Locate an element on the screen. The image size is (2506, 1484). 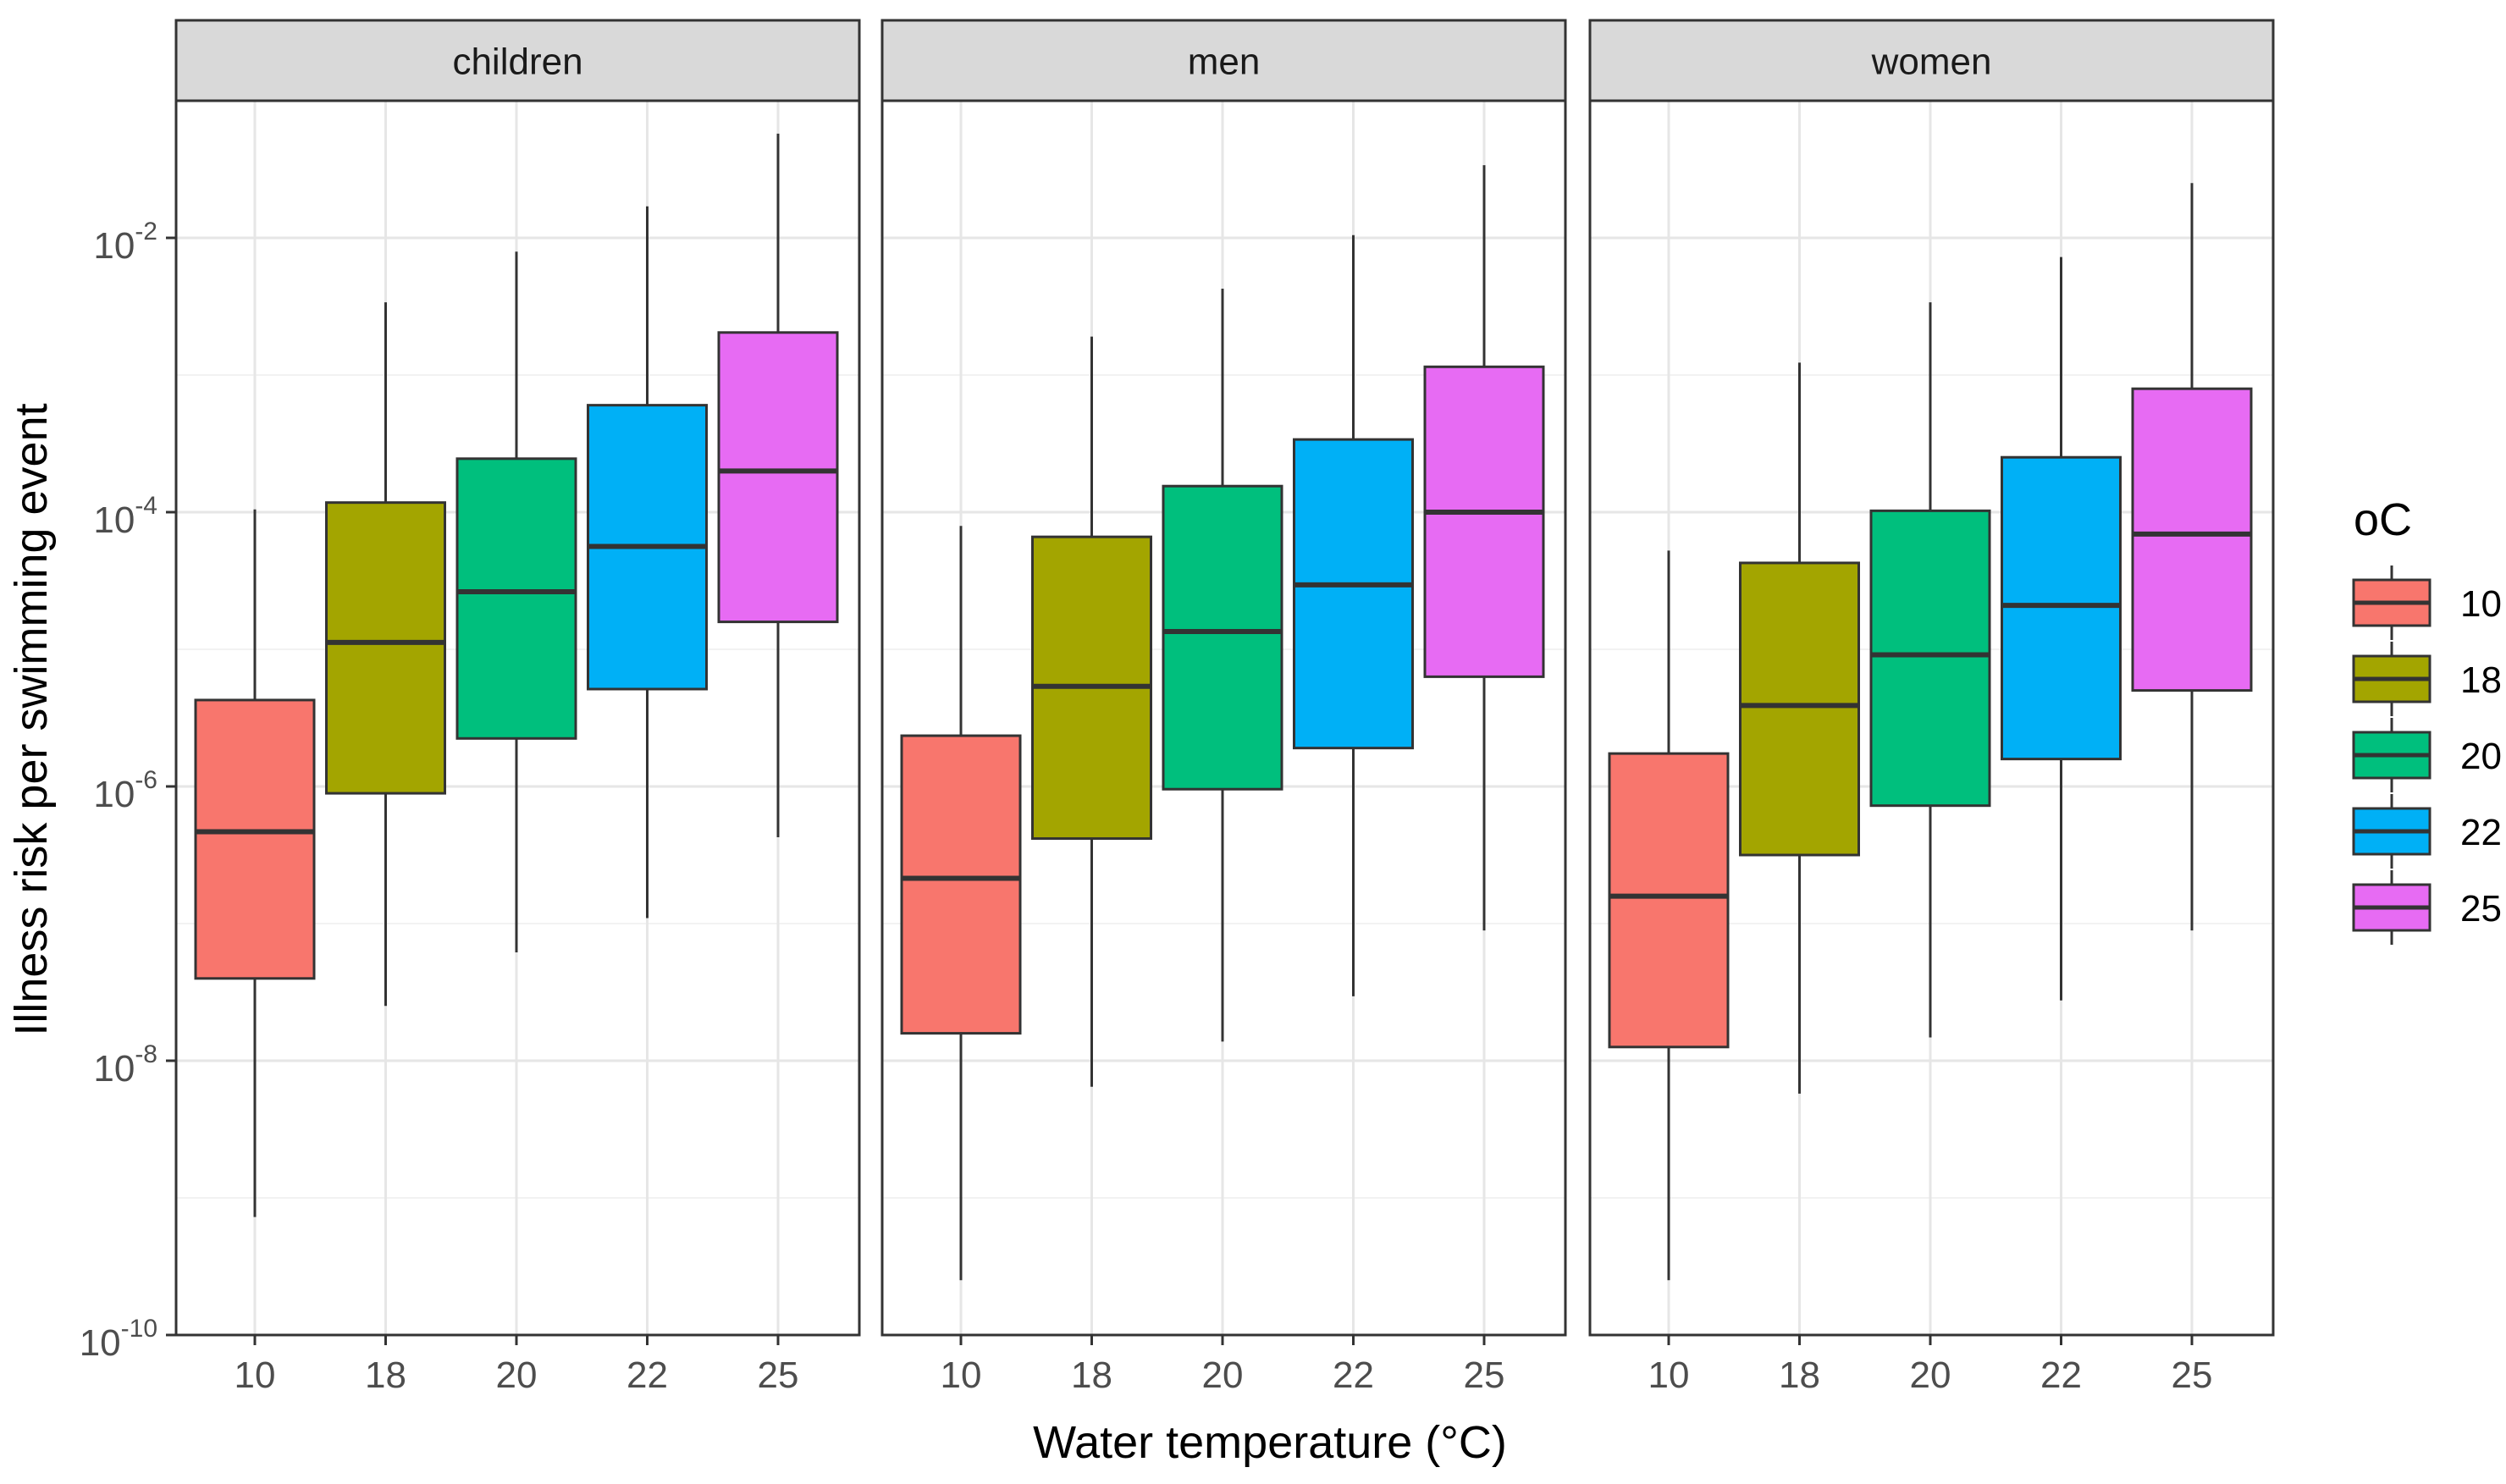
facet-label: women is located at coordinates (1932, 62).